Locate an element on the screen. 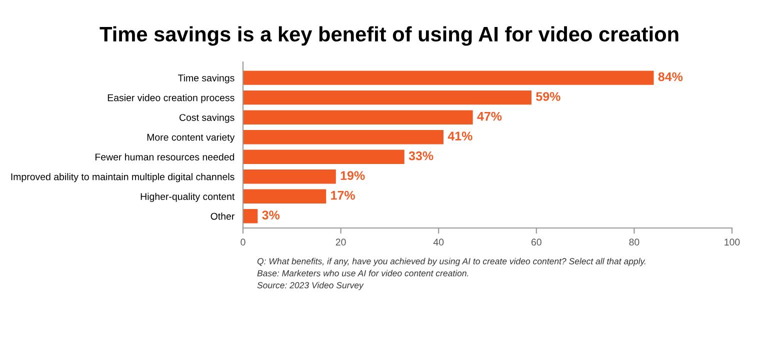  y-tick-label: Higher-quality content is located at coordinates (187, 197).